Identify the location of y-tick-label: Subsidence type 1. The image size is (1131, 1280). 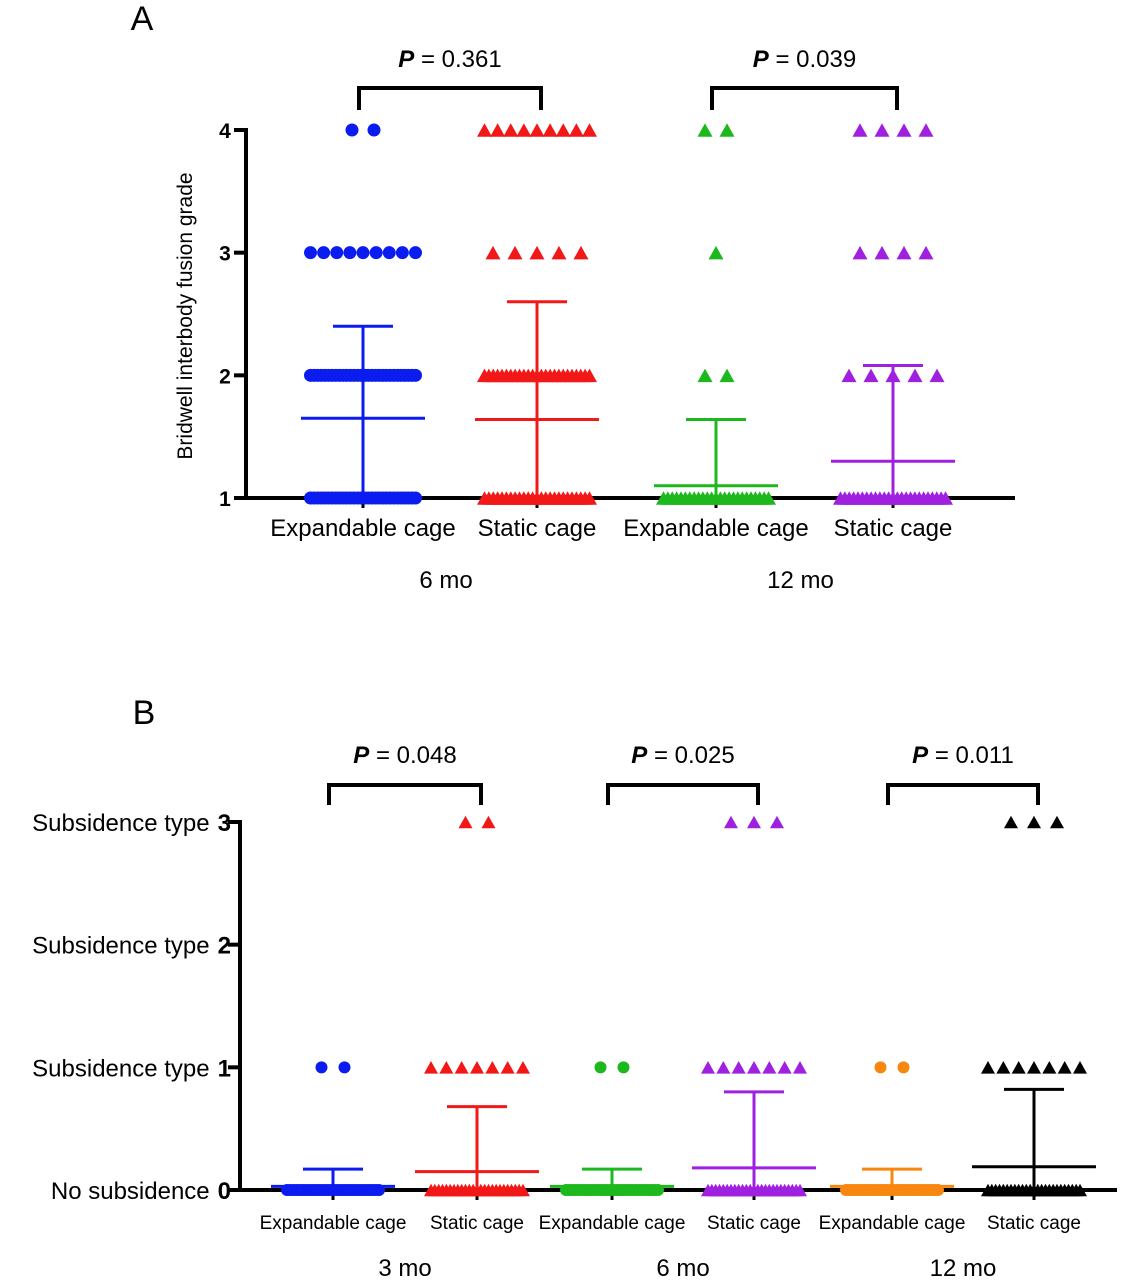
(131, 1068).